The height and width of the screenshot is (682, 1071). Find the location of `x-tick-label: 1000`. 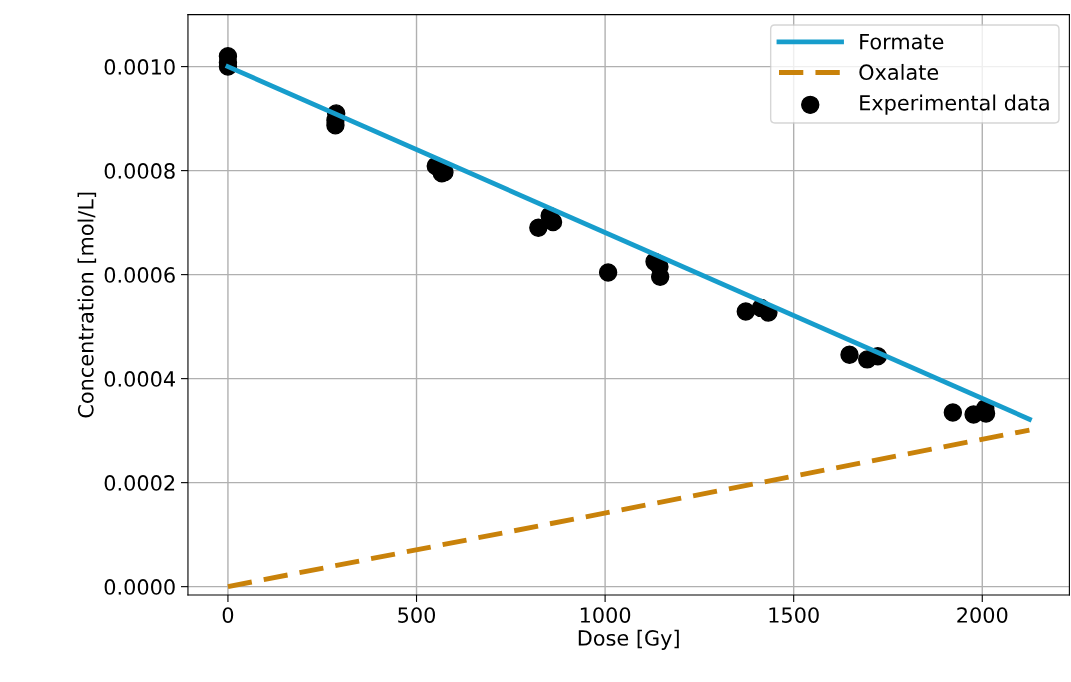

x-tick-label: 1000 is located at coordinates (605, 615).